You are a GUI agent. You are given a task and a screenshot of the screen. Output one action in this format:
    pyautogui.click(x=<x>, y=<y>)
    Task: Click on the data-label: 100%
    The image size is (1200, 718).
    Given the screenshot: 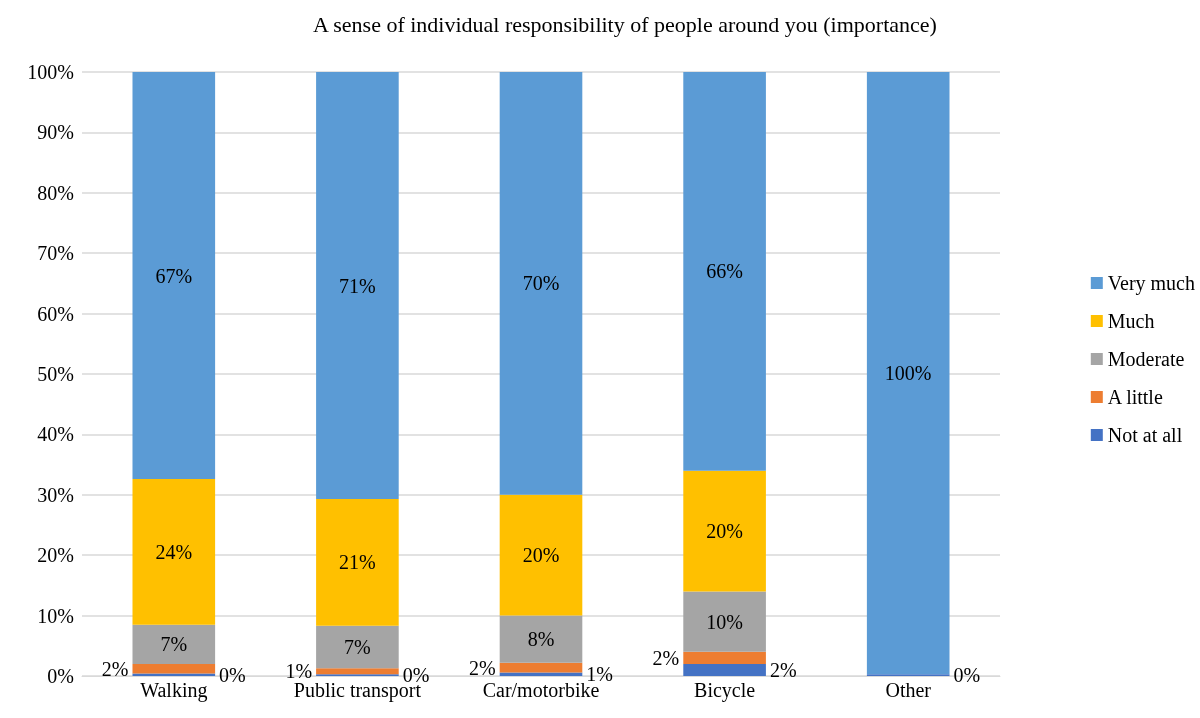 What is the action you would take?
    pyautogui.click(x=908, y=373)
    